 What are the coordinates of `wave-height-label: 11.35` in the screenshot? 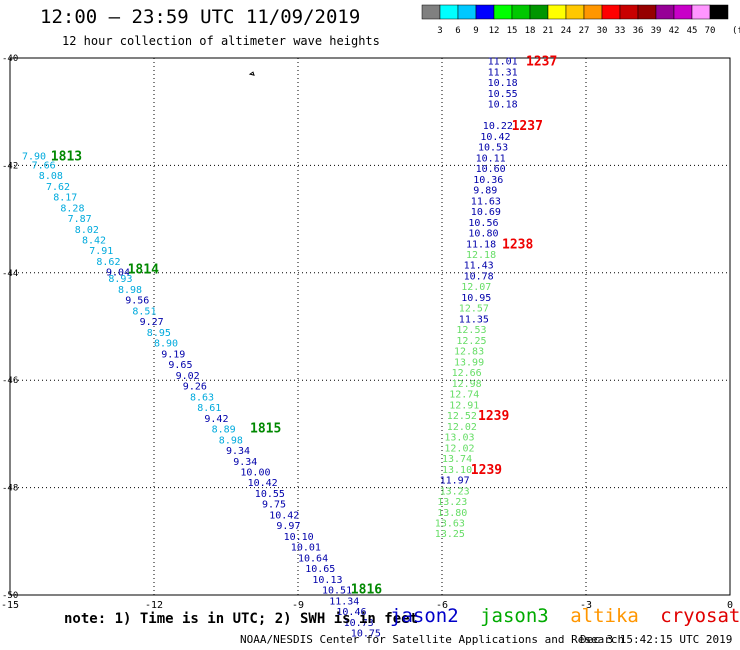 It's located at (474, 319).